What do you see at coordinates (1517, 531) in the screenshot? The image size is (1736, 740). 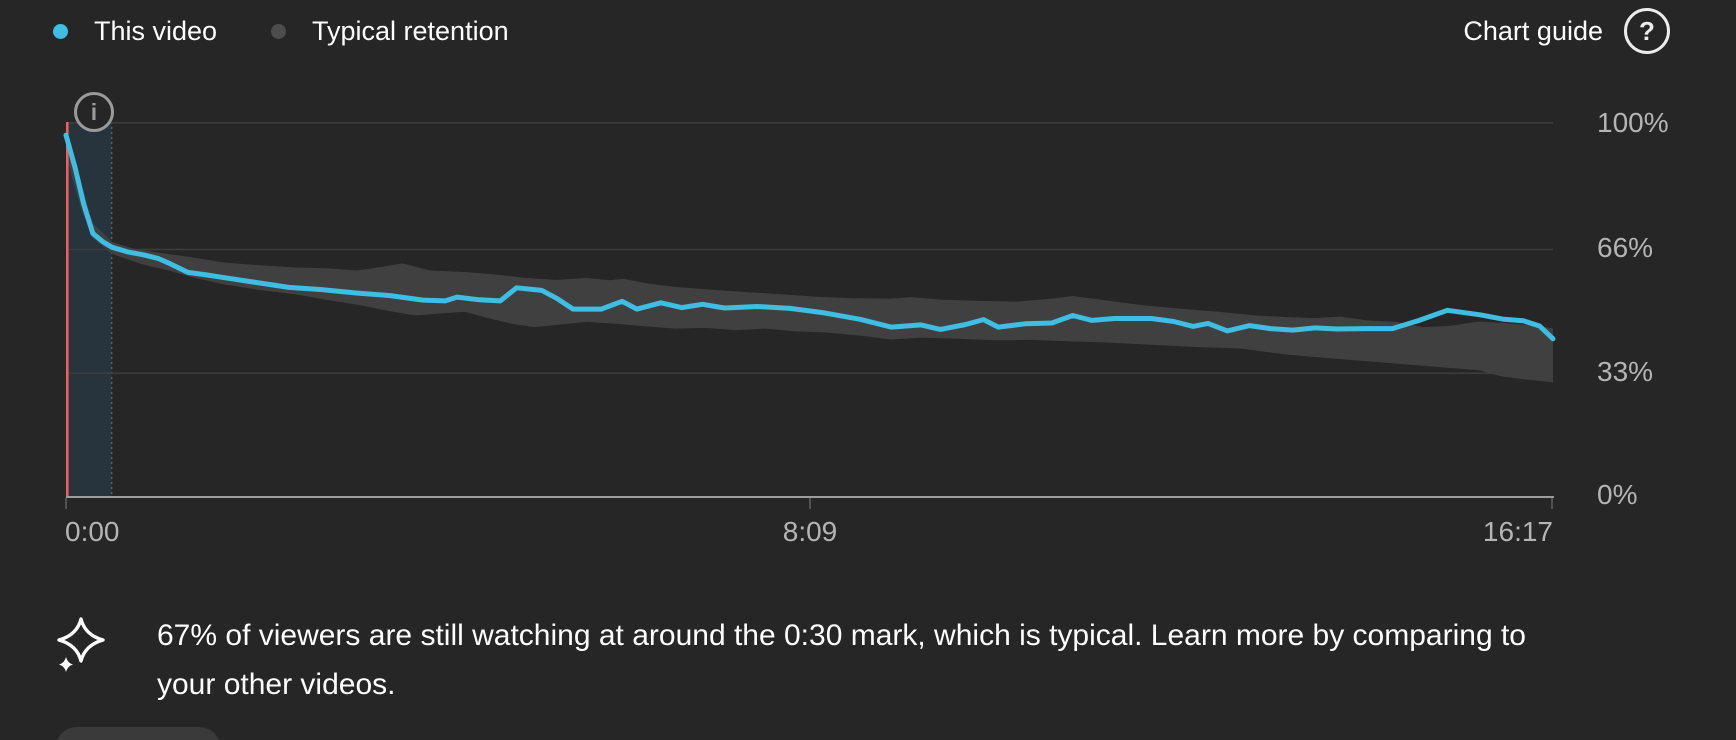 I see `x-tick-label-end: 16:17` at bounding box center [1517, 531].